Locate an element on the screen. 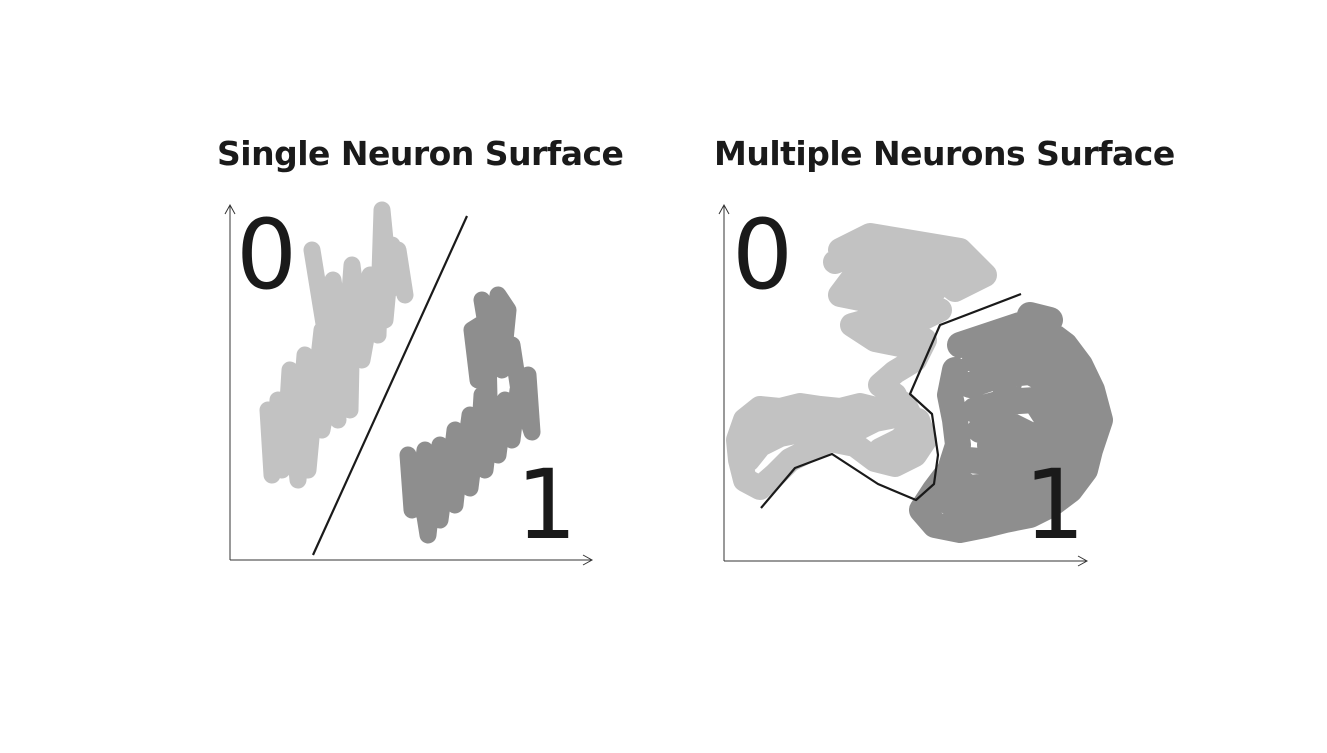 This screenshot has width=1327, height=753. class-1-label-right: 1 is located at coordinates (1054, 505).